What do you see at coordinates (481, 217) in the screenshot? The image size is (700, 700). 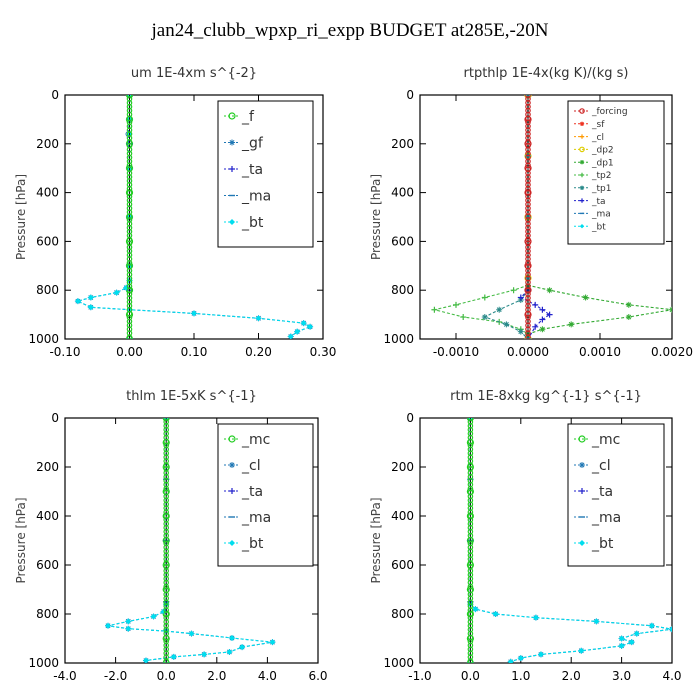 I see `series-line-tp2` at bounding box center [481, 217].